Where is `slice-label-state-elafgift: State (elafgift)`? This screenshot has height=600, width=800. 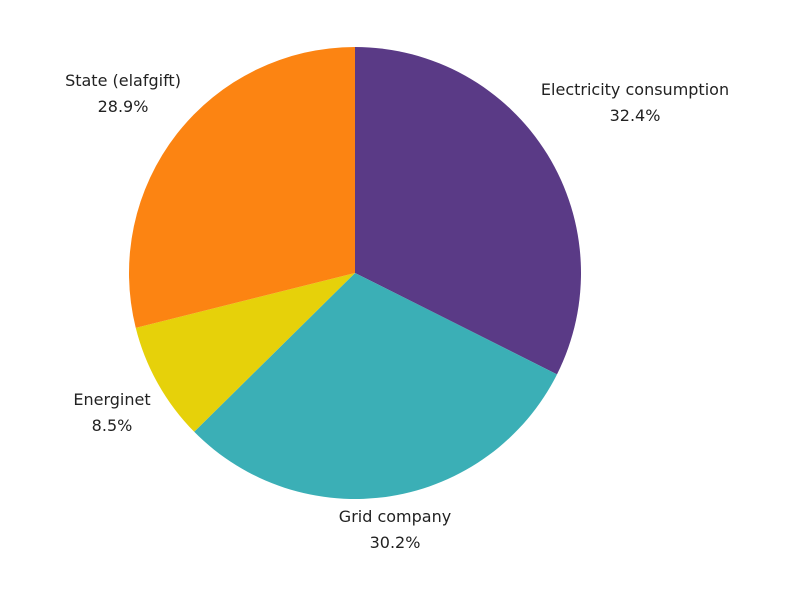
slice-label-state-elafgift: State (elafgift) is located at coordinates (123, 80).